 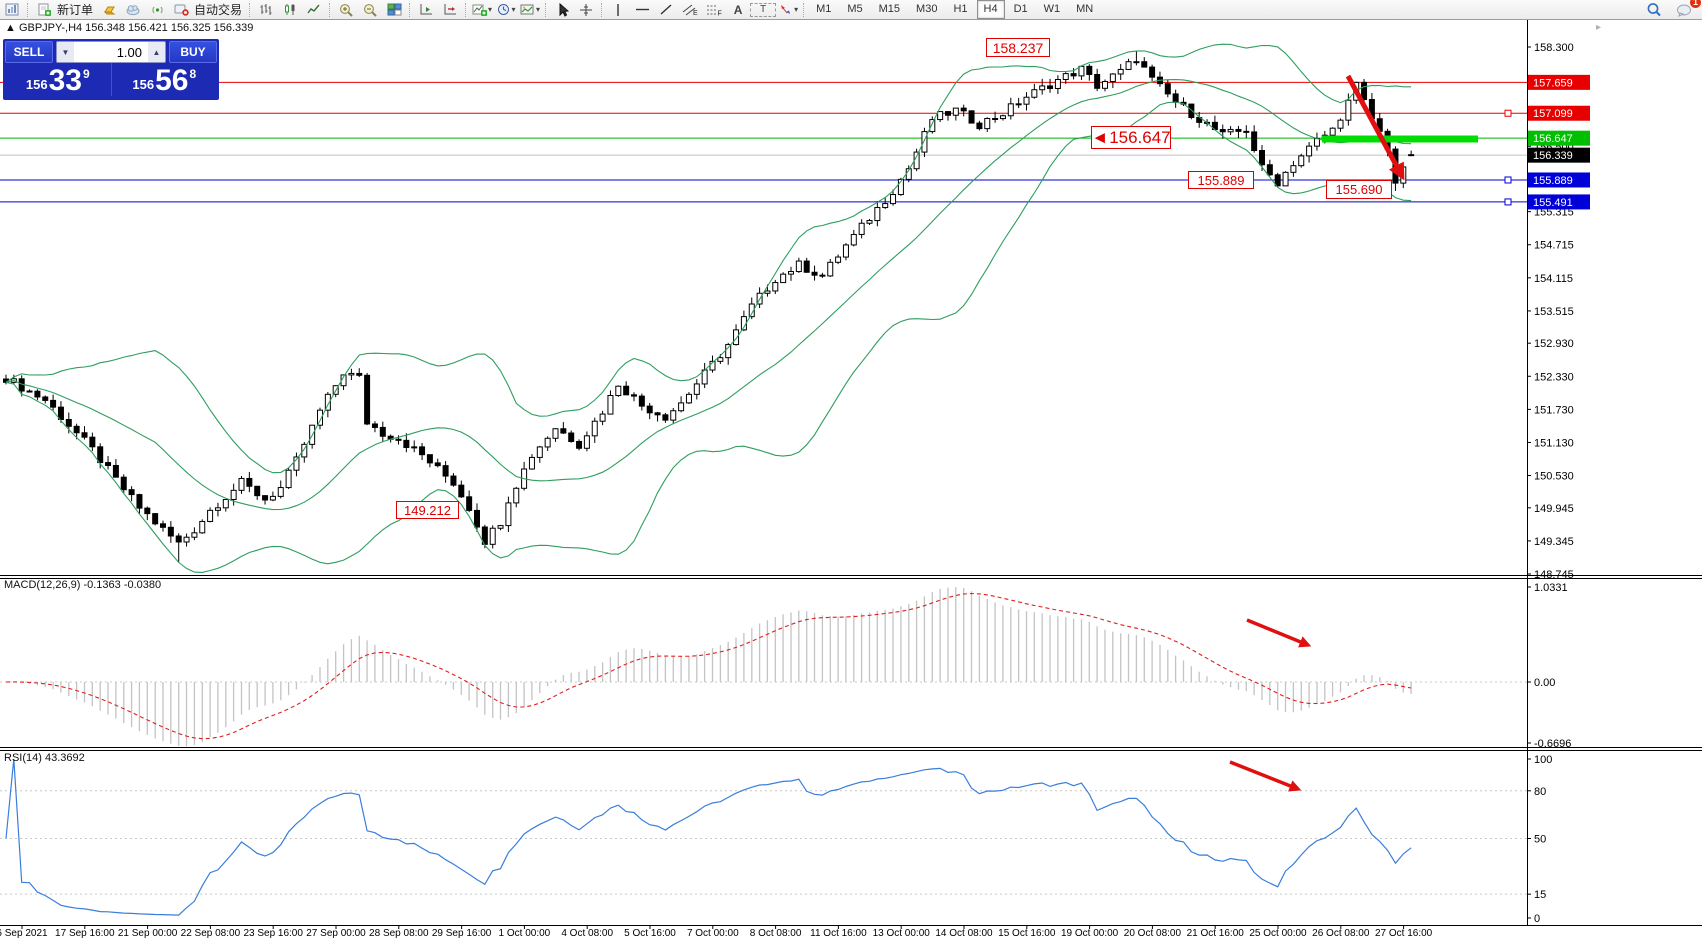 I want to click on timeframe-button-d1: D1, so click(x=1020, y=9).